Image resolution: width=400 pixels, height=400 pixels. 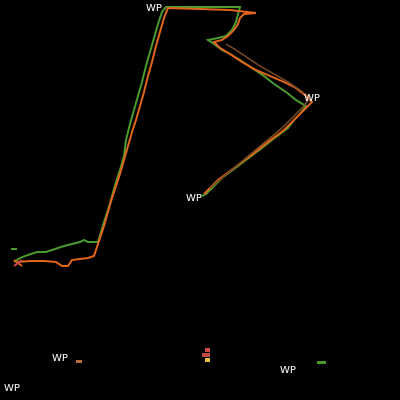 What do you see at coordinates (14, 249) in the screenshot?
I see `green-fragment-icon` at bounding box center [14, 249].